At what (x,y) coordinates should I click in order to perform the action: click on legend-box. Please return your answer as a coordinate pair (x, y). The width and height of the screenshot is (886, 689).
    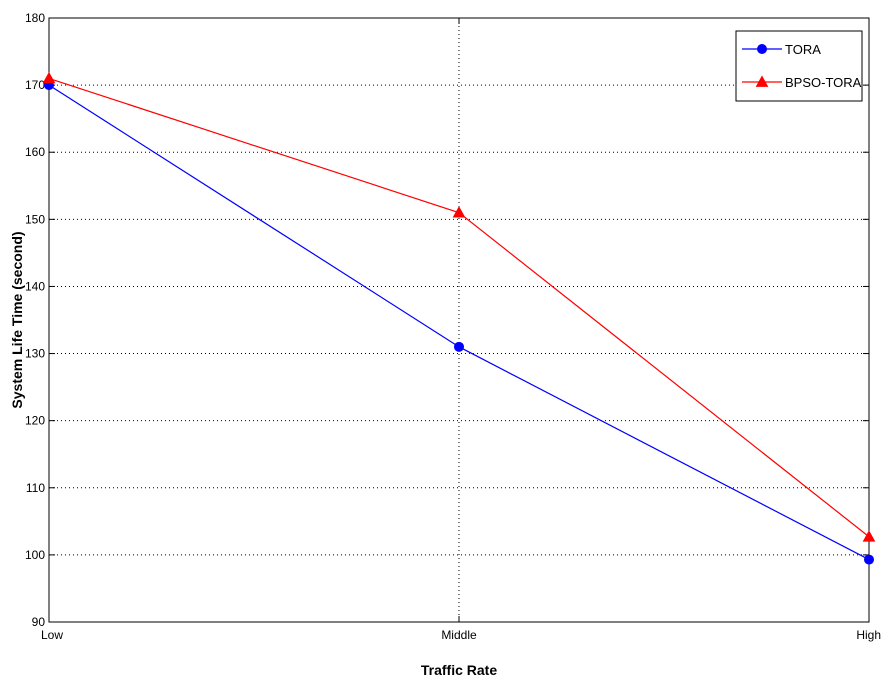
    Looking at the image, I should click on (799, 66).